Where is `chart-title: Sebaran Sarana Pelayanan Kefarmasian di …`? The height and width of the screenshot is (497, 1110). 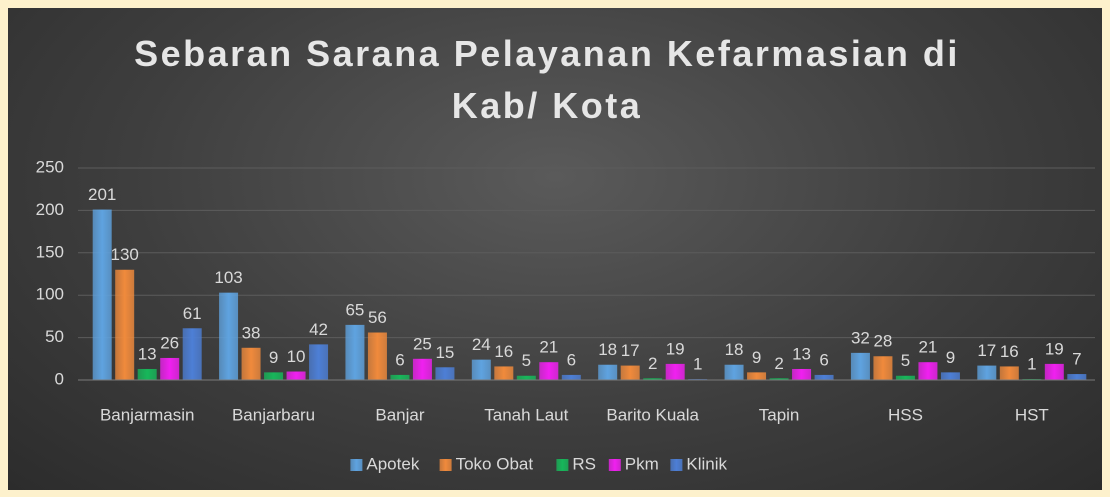
chart-title: Sebaran Sarana Pelayanan Kefarmasian di … is located at coordinates (547, 79).